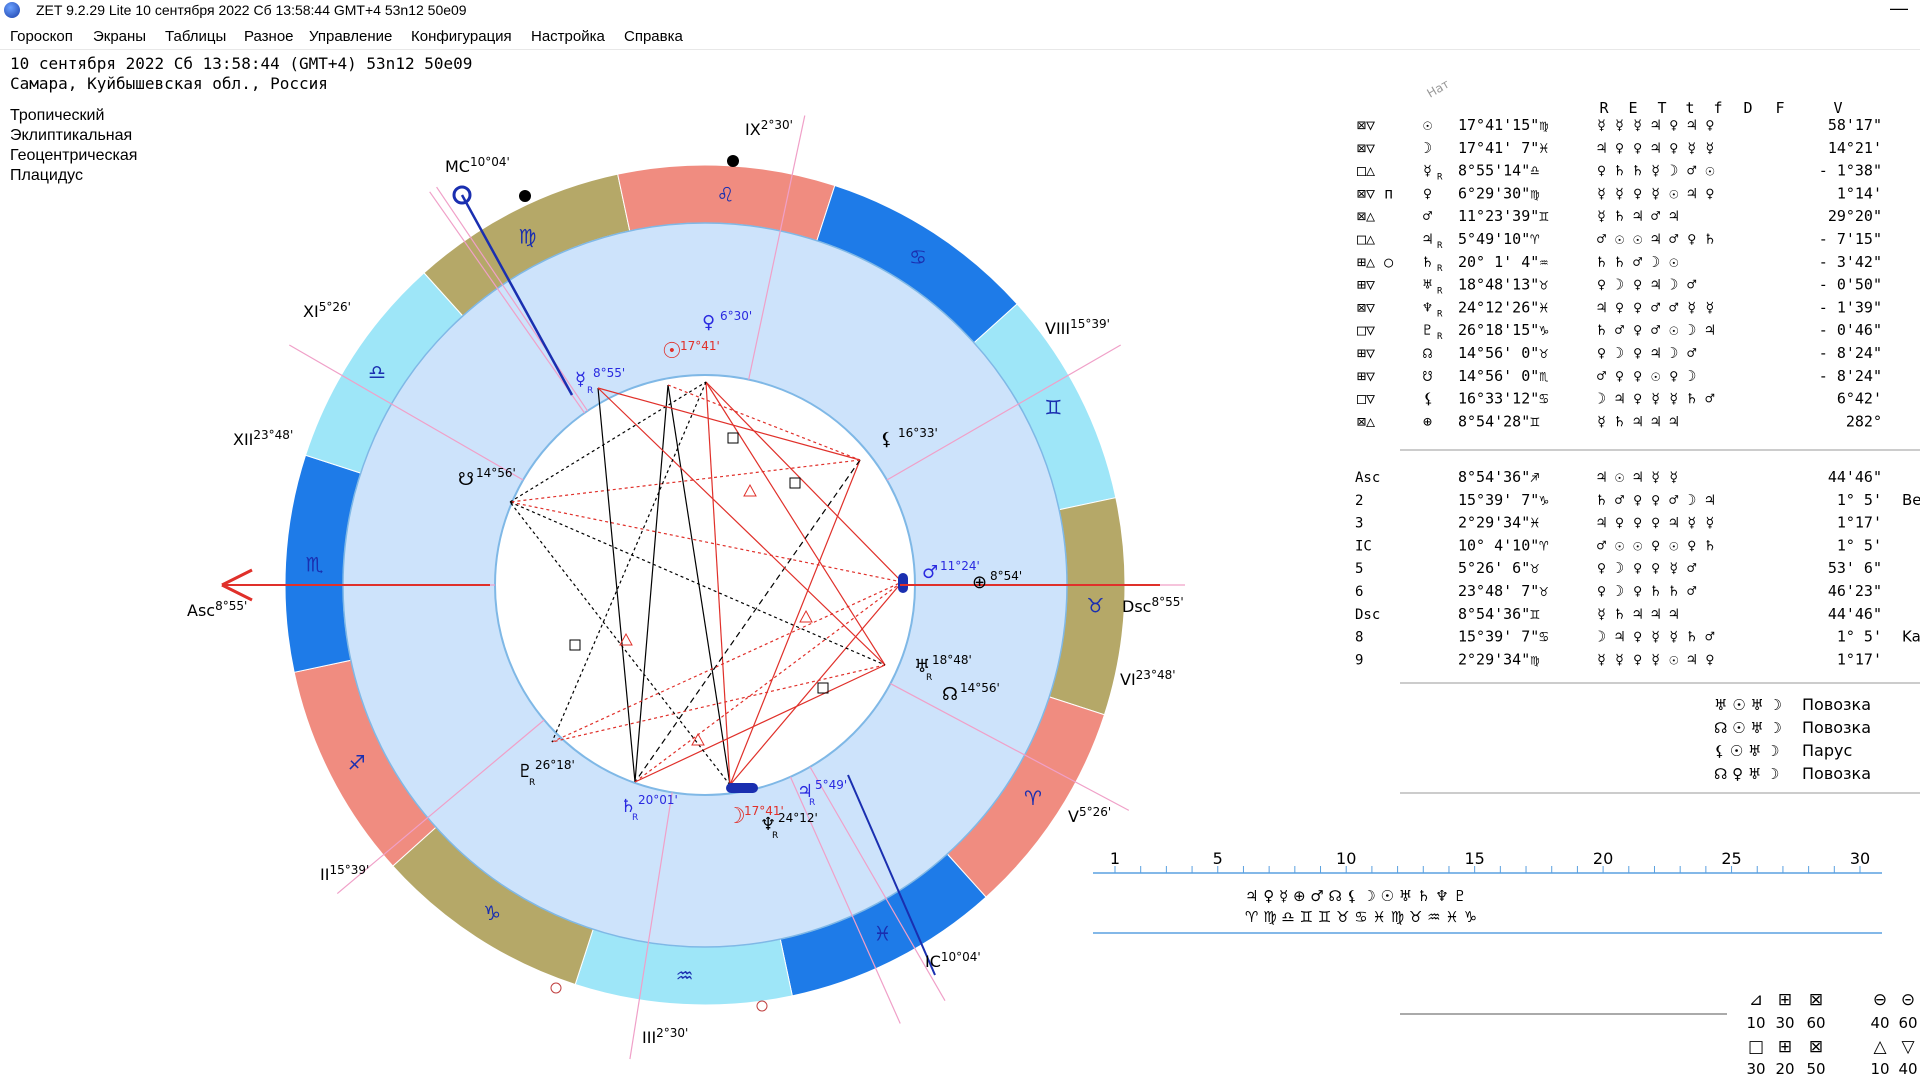  I want to click on aspect-zone, so click(705, 585).